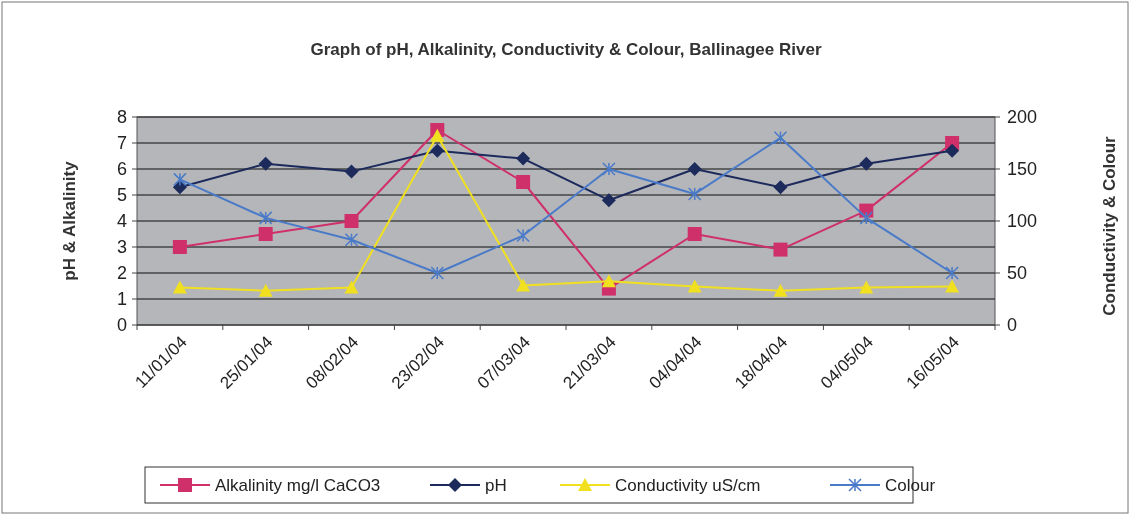 This screenshot has height=515, width=1130. Describe the element at coordinates (121, 195) in the screenshot. I see `y-tick-label: 5` at that location.